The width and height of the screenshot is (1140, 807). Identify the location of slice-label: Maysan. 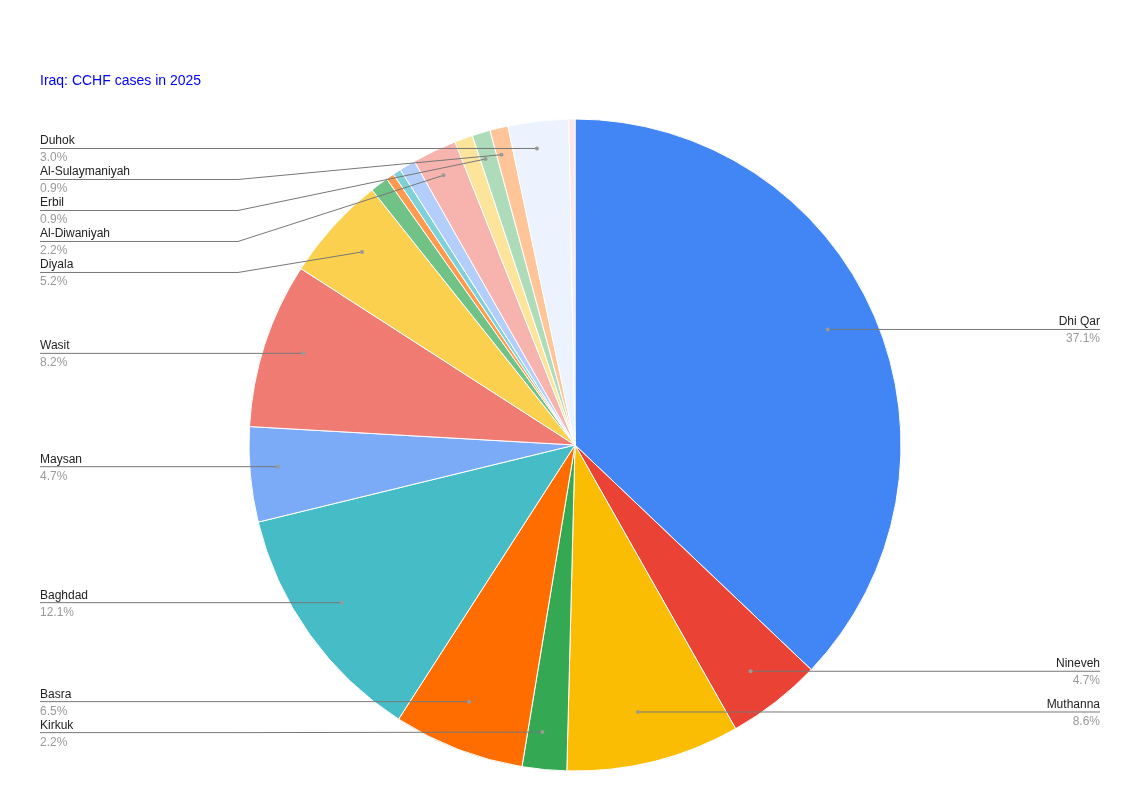
(61, 458).